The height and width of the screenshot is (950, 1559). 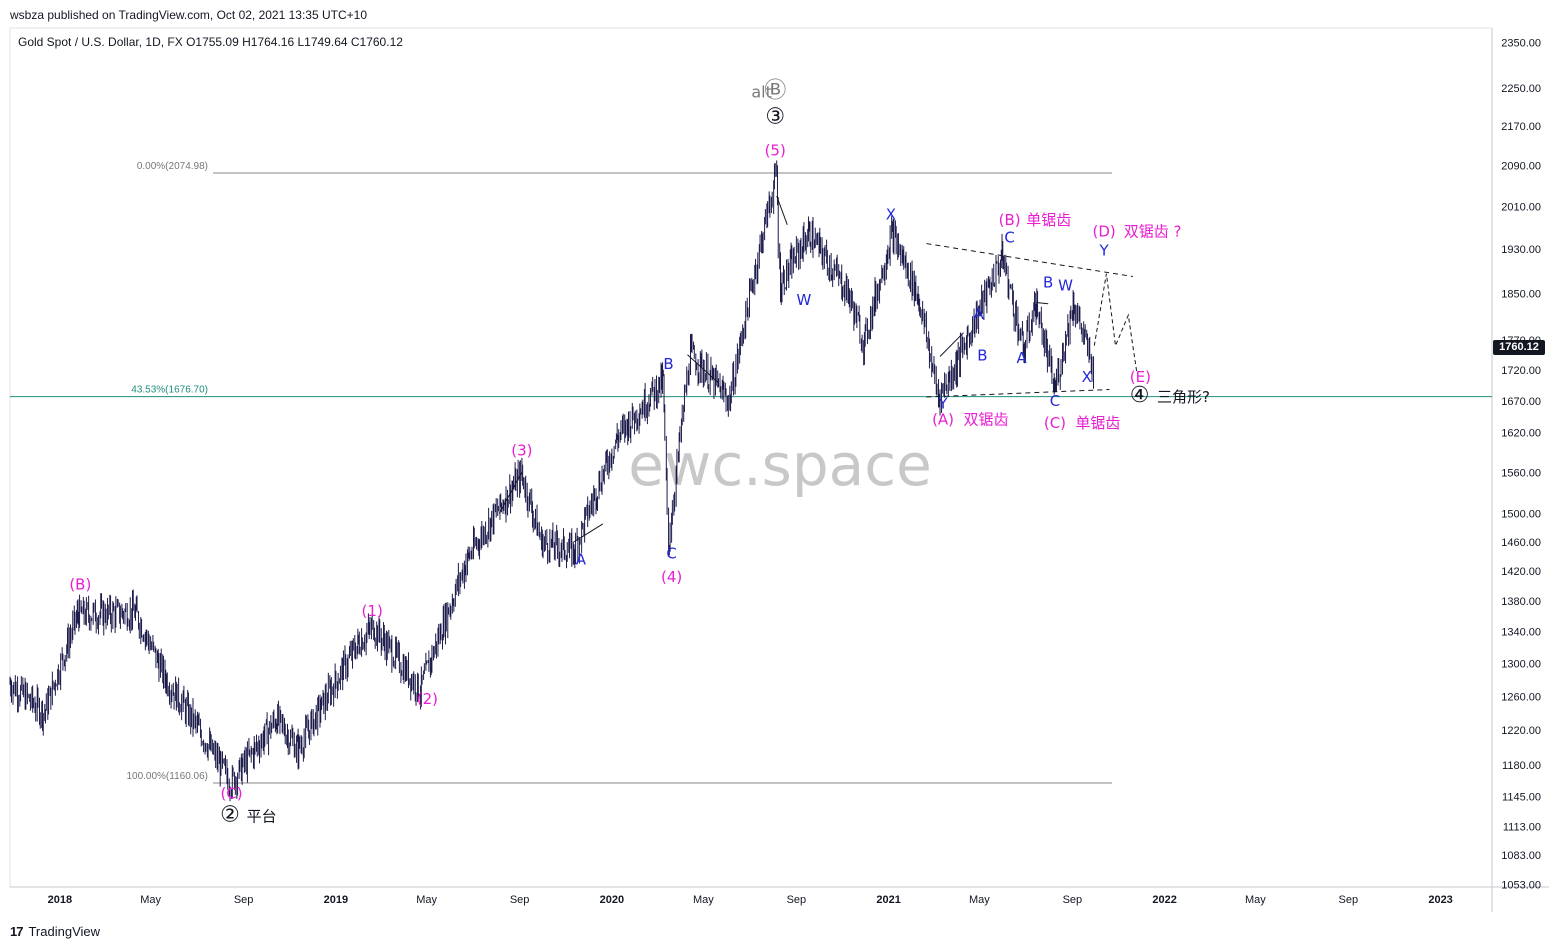 What do you see at coordinates (761, 91) in the screenshot?
I see `wave-label: alt` at bounding box center [761, 91].